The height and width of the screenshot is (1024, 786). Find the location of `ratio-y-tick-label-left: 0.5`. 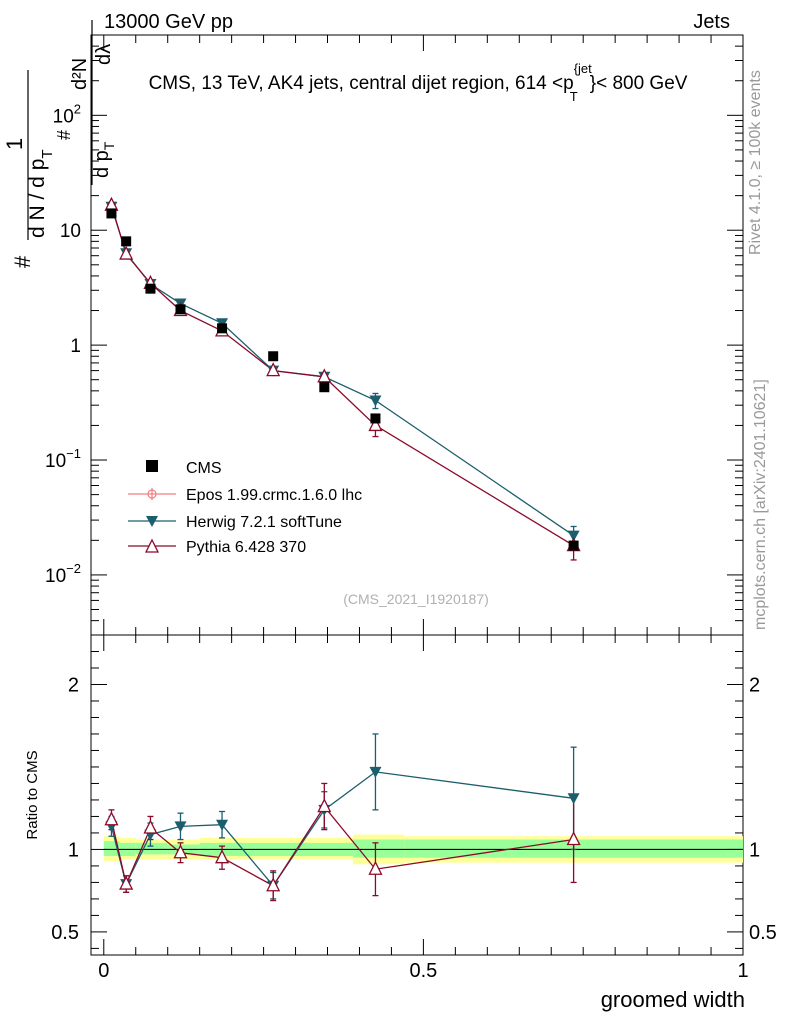

ratio-y-tick-label-left: 0.5 is located at coordinates (65, 933).